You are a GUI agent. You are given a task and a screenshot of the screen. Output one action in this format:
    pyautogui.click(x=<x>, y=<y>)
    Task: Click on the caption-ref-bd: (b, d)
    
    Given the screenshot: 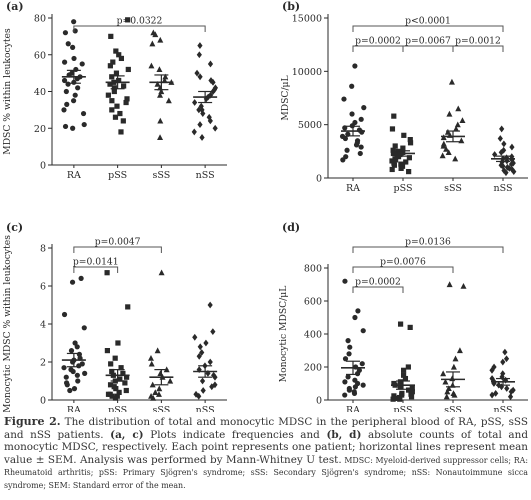 What is the action you would take?
    pyautogui.click(x=344, y=434)
    